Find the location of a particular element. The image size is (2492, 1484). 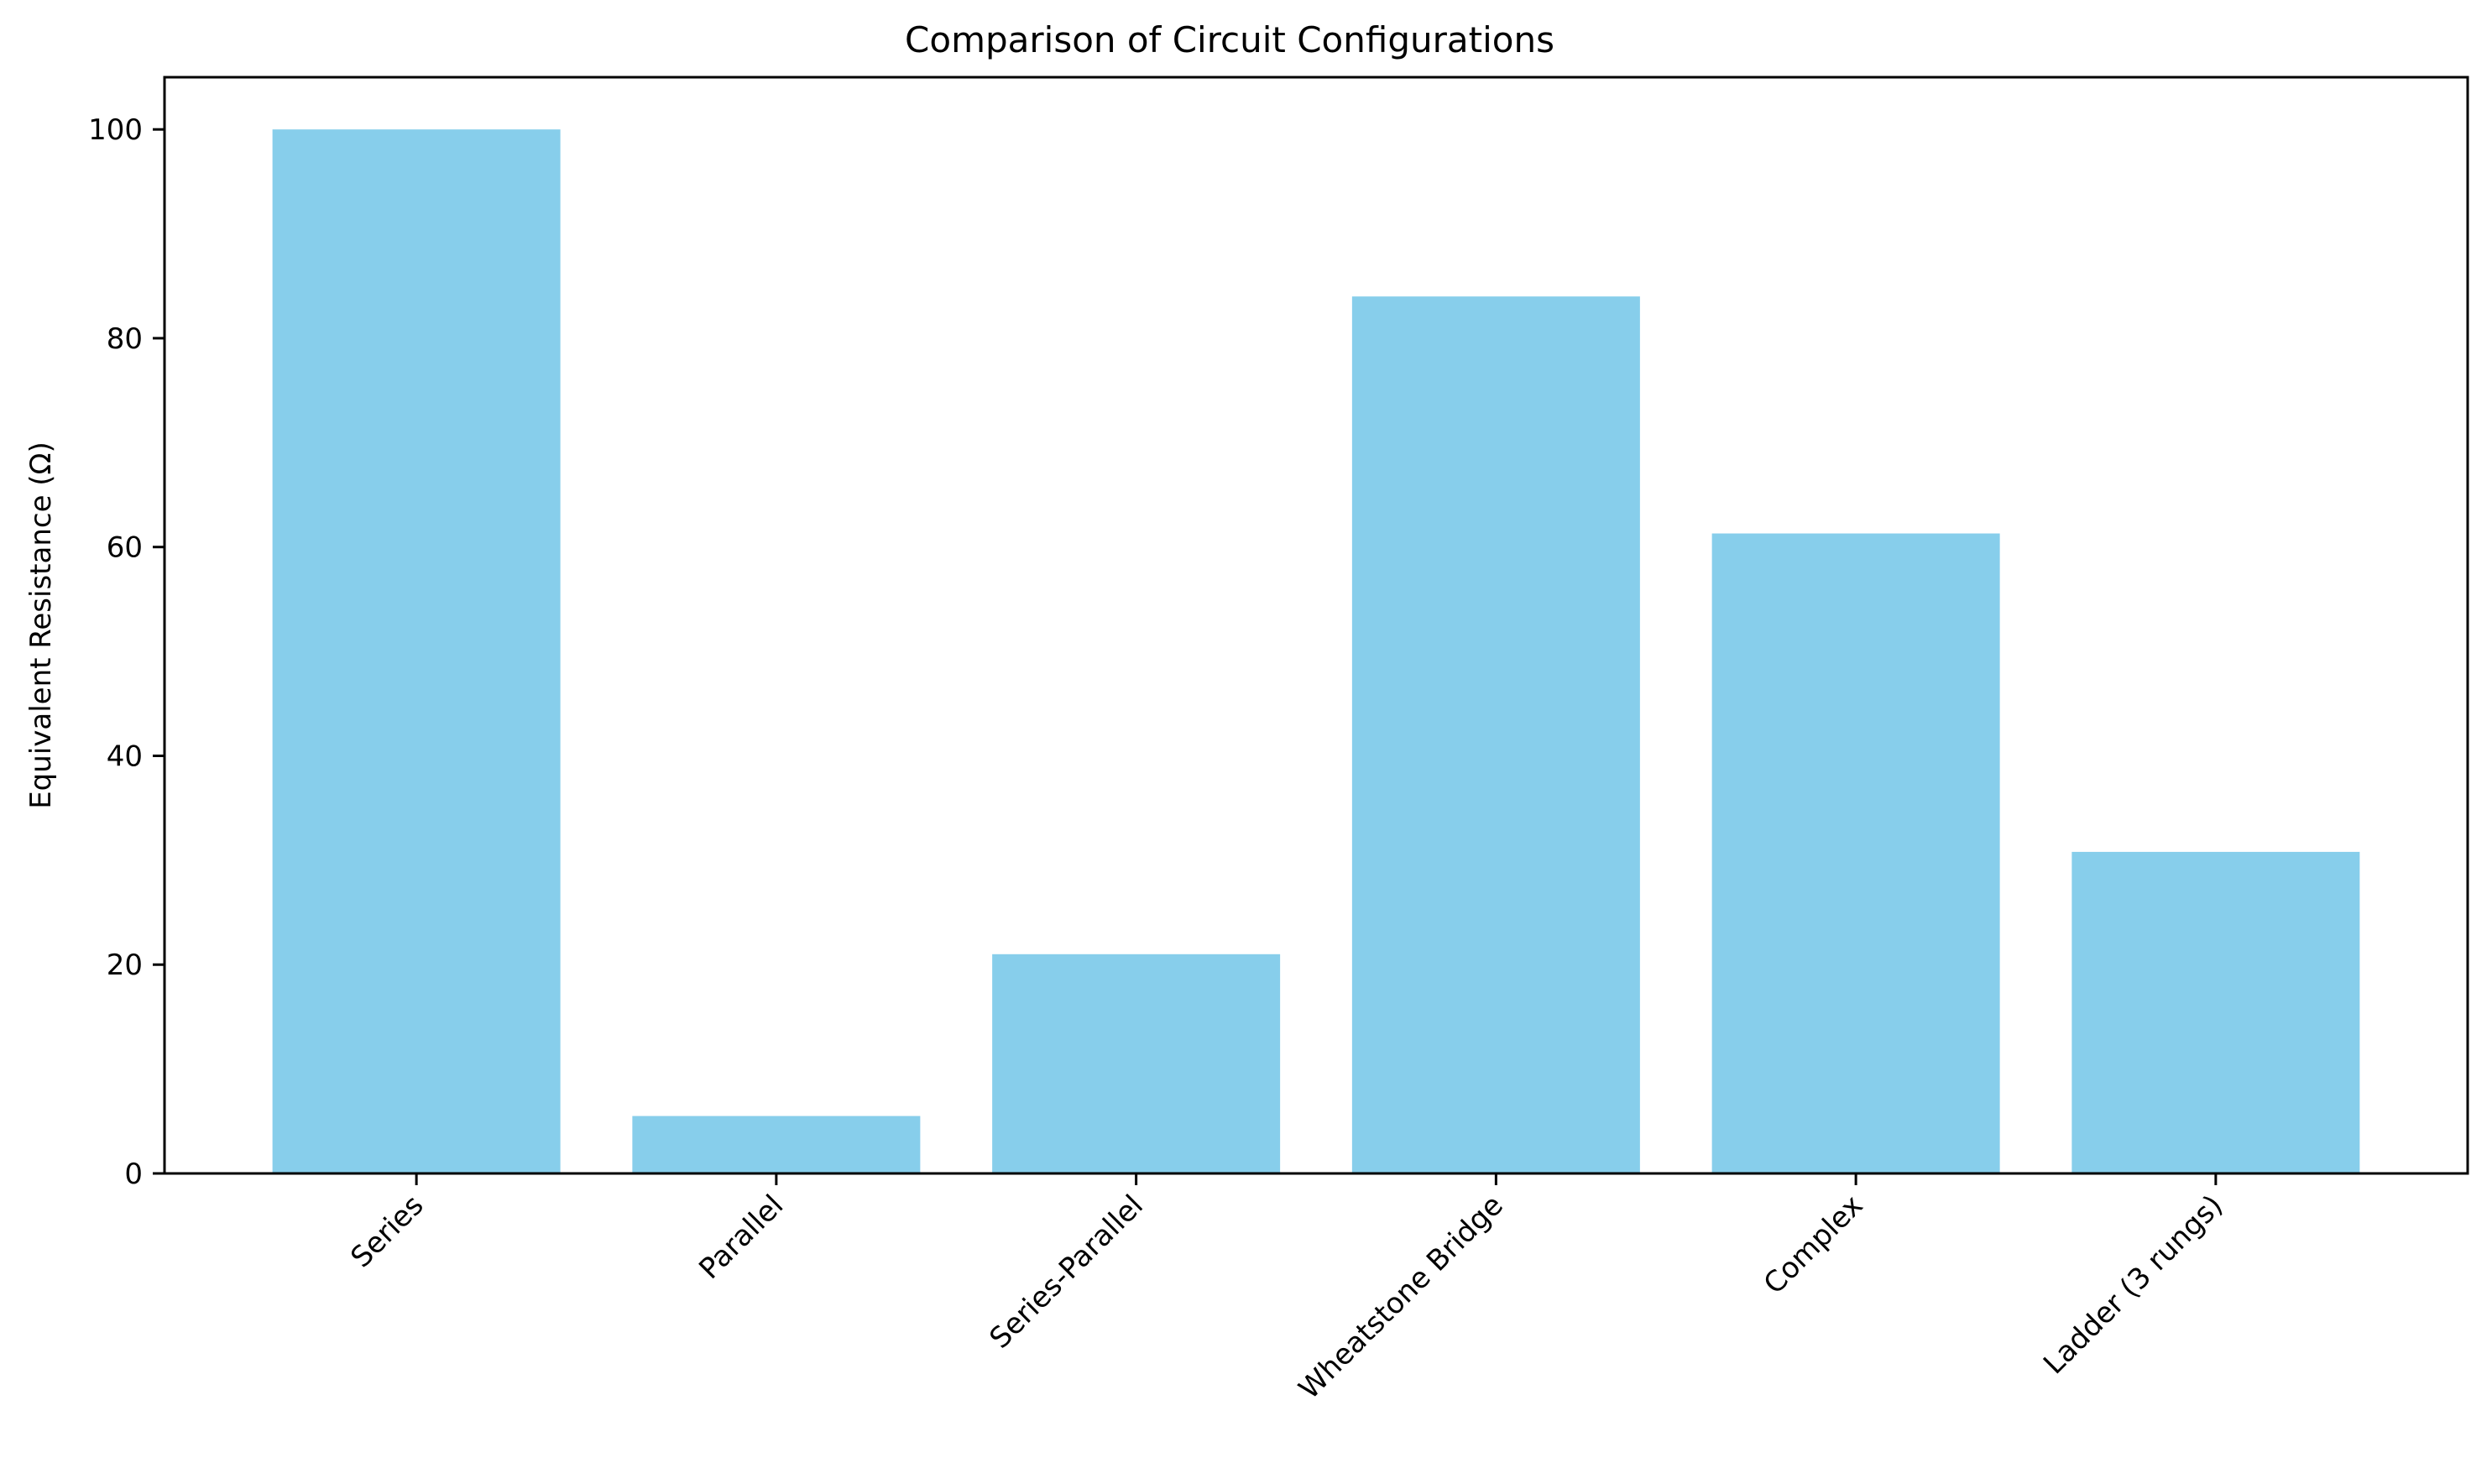

x-tick-label: Ladder (3 rungs) is located at coordinates (2133, 1285).